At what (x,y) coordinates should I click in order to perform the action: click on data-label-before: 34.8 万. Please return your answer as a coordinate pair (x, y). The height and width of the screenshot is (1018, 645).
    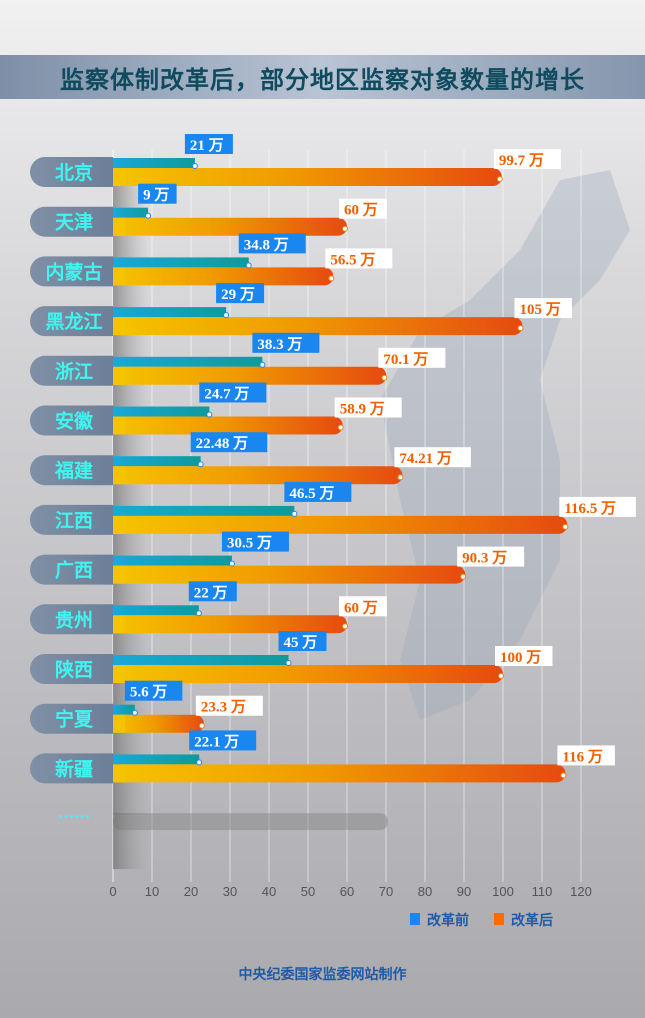
    Looking at the image, I should click on (272, 243).